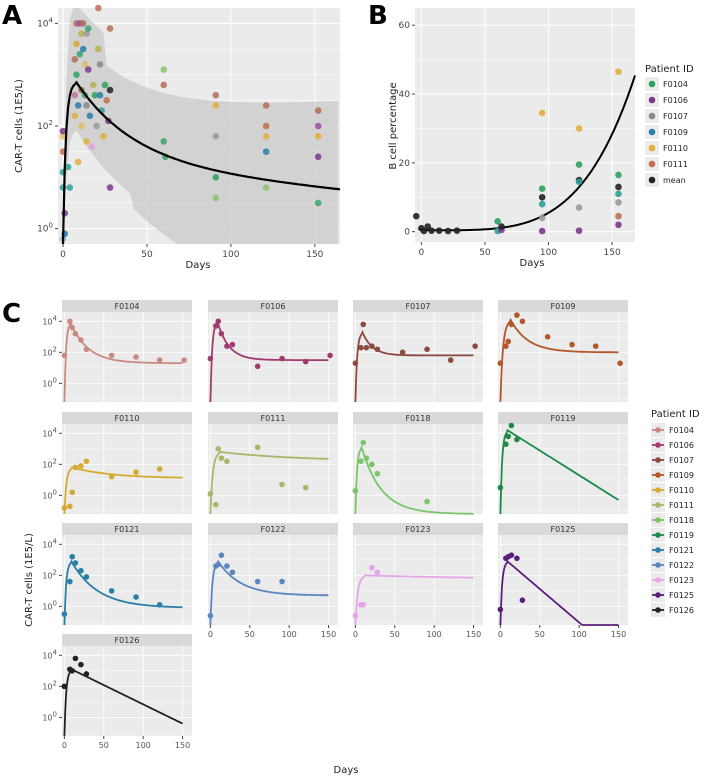  I want to click on panel-b-legend-label: mean, so click(674, 180).